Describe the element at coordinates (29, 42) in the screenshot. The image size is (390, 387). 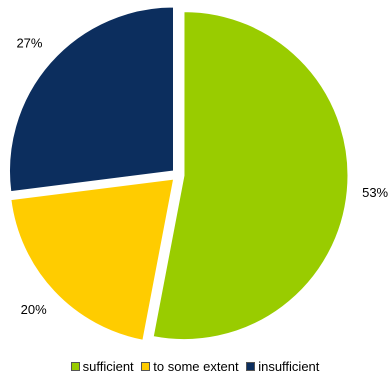
I see `pie-label-insufficient: 27%` at that location.